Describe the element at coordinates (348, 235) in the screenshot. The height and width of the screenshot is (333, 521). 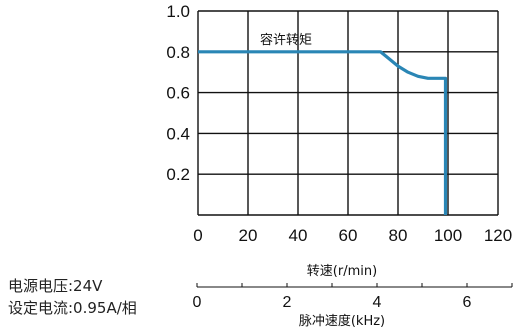
I see `x-tick-label: 60` at that location.